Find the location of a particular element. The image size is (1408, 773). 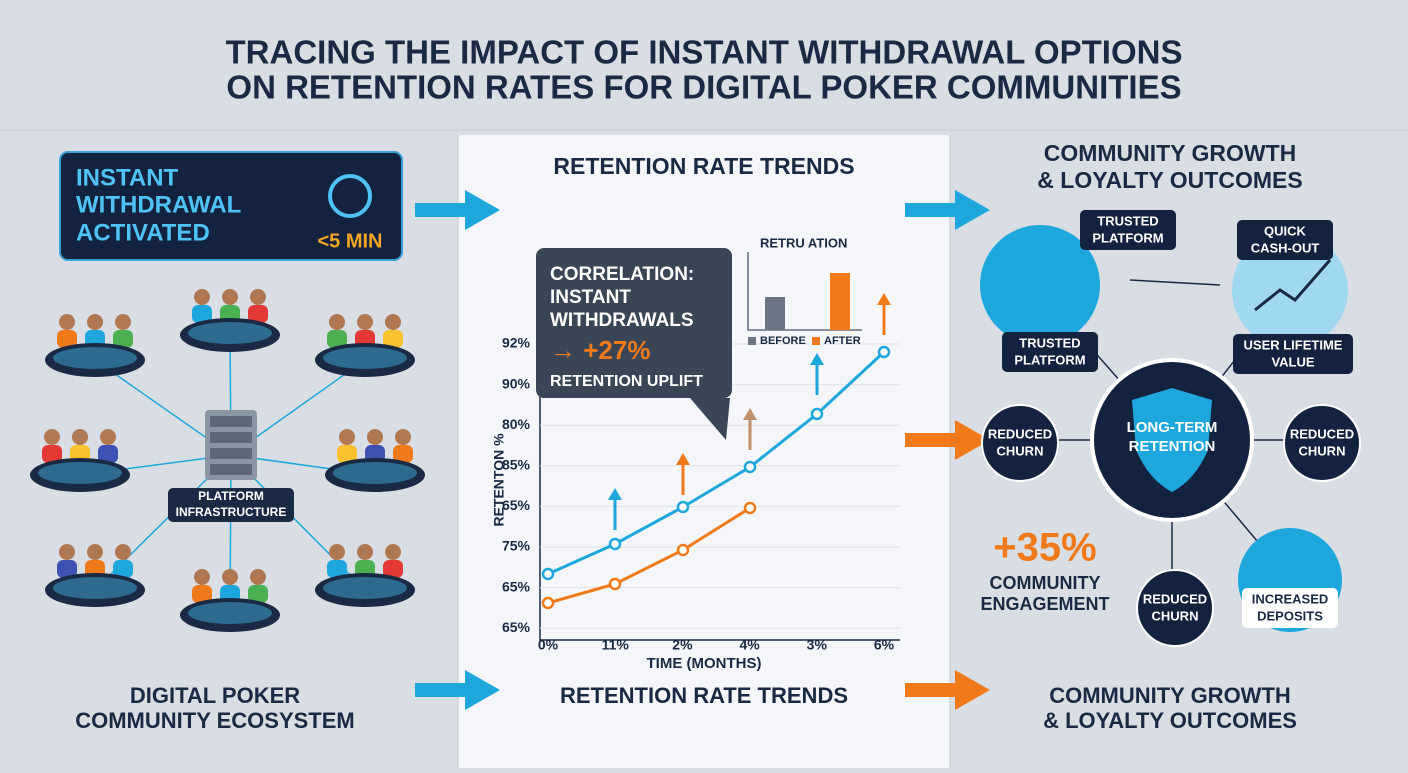

axis-labels: 92% 90% 80% 85% 65% 75% 65% 65% 0% 11% 2% 4% 3% 6% is located at coordinates (698, 494).